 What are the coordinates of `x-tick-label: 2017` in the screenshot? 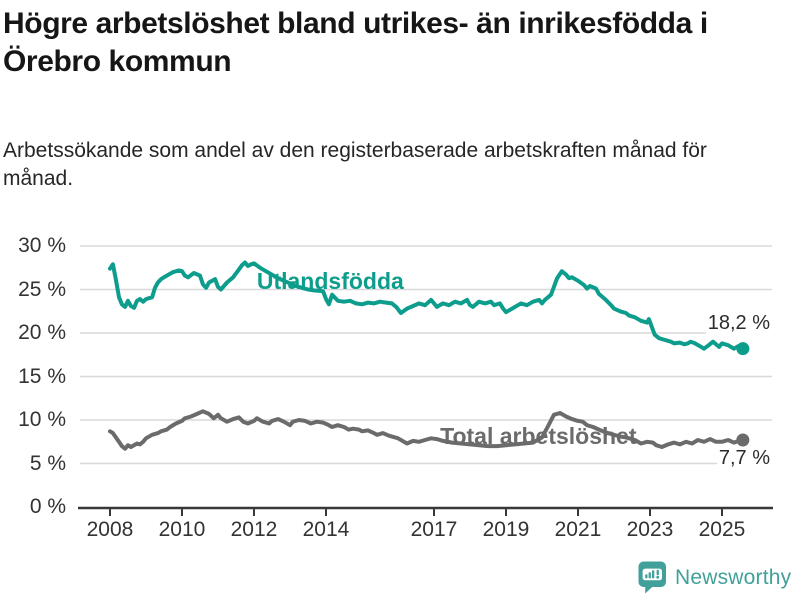 It's located at (434, 529).